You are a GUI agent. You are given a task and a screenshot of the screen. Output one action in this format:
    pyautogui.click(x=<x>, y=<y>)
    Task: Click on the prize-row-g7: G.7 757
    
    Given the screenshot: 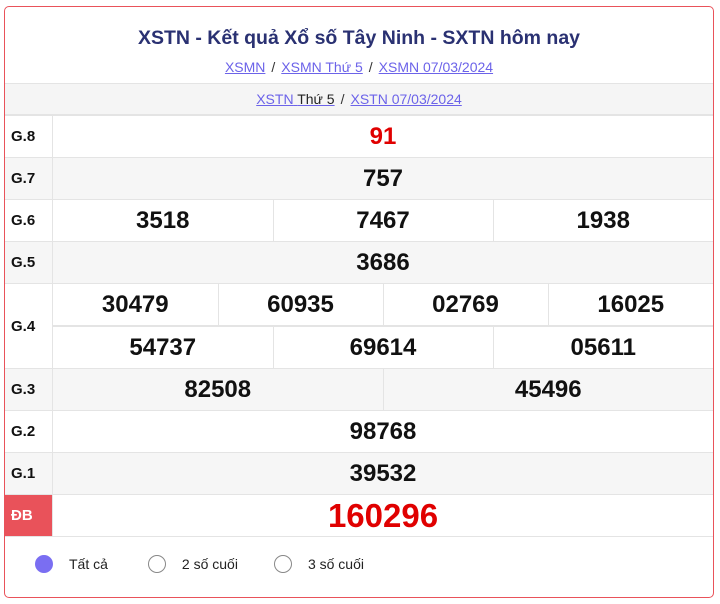 What is the action you would take?
    pyautogui.click(x=359, y=178)
    